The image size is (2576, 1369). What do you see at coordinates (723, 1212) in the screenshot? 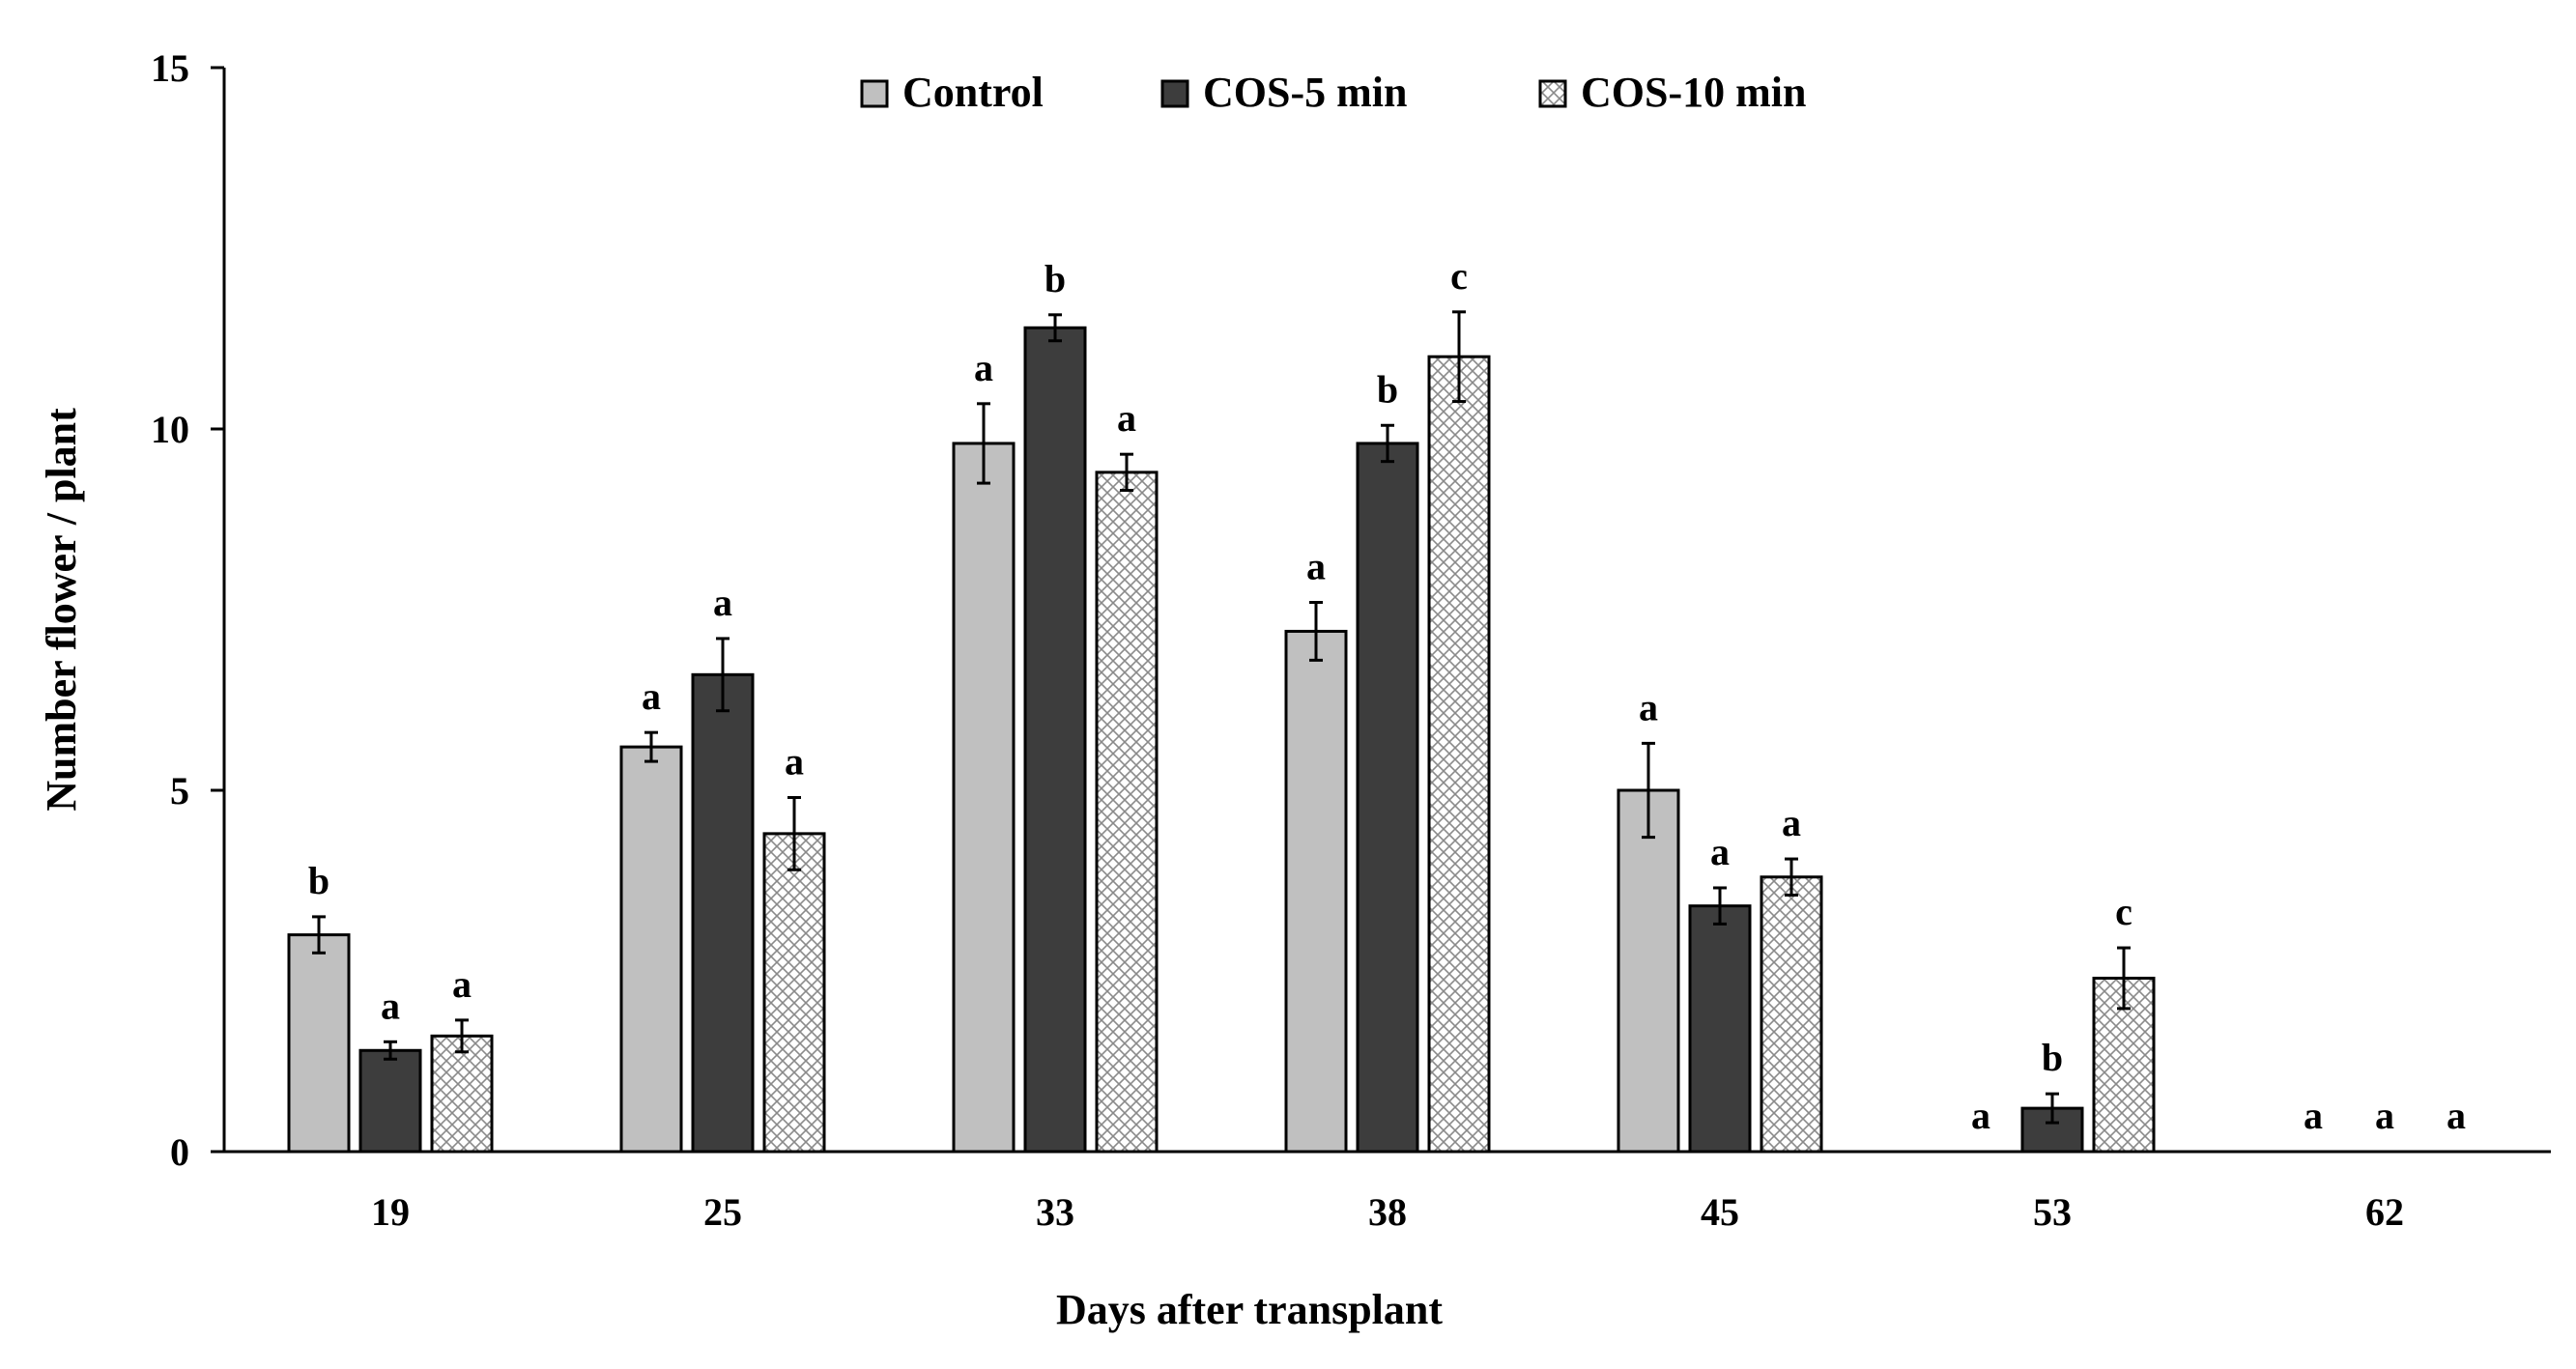
I see `x-tick-label: 25` at bounding box center [723, 1212].